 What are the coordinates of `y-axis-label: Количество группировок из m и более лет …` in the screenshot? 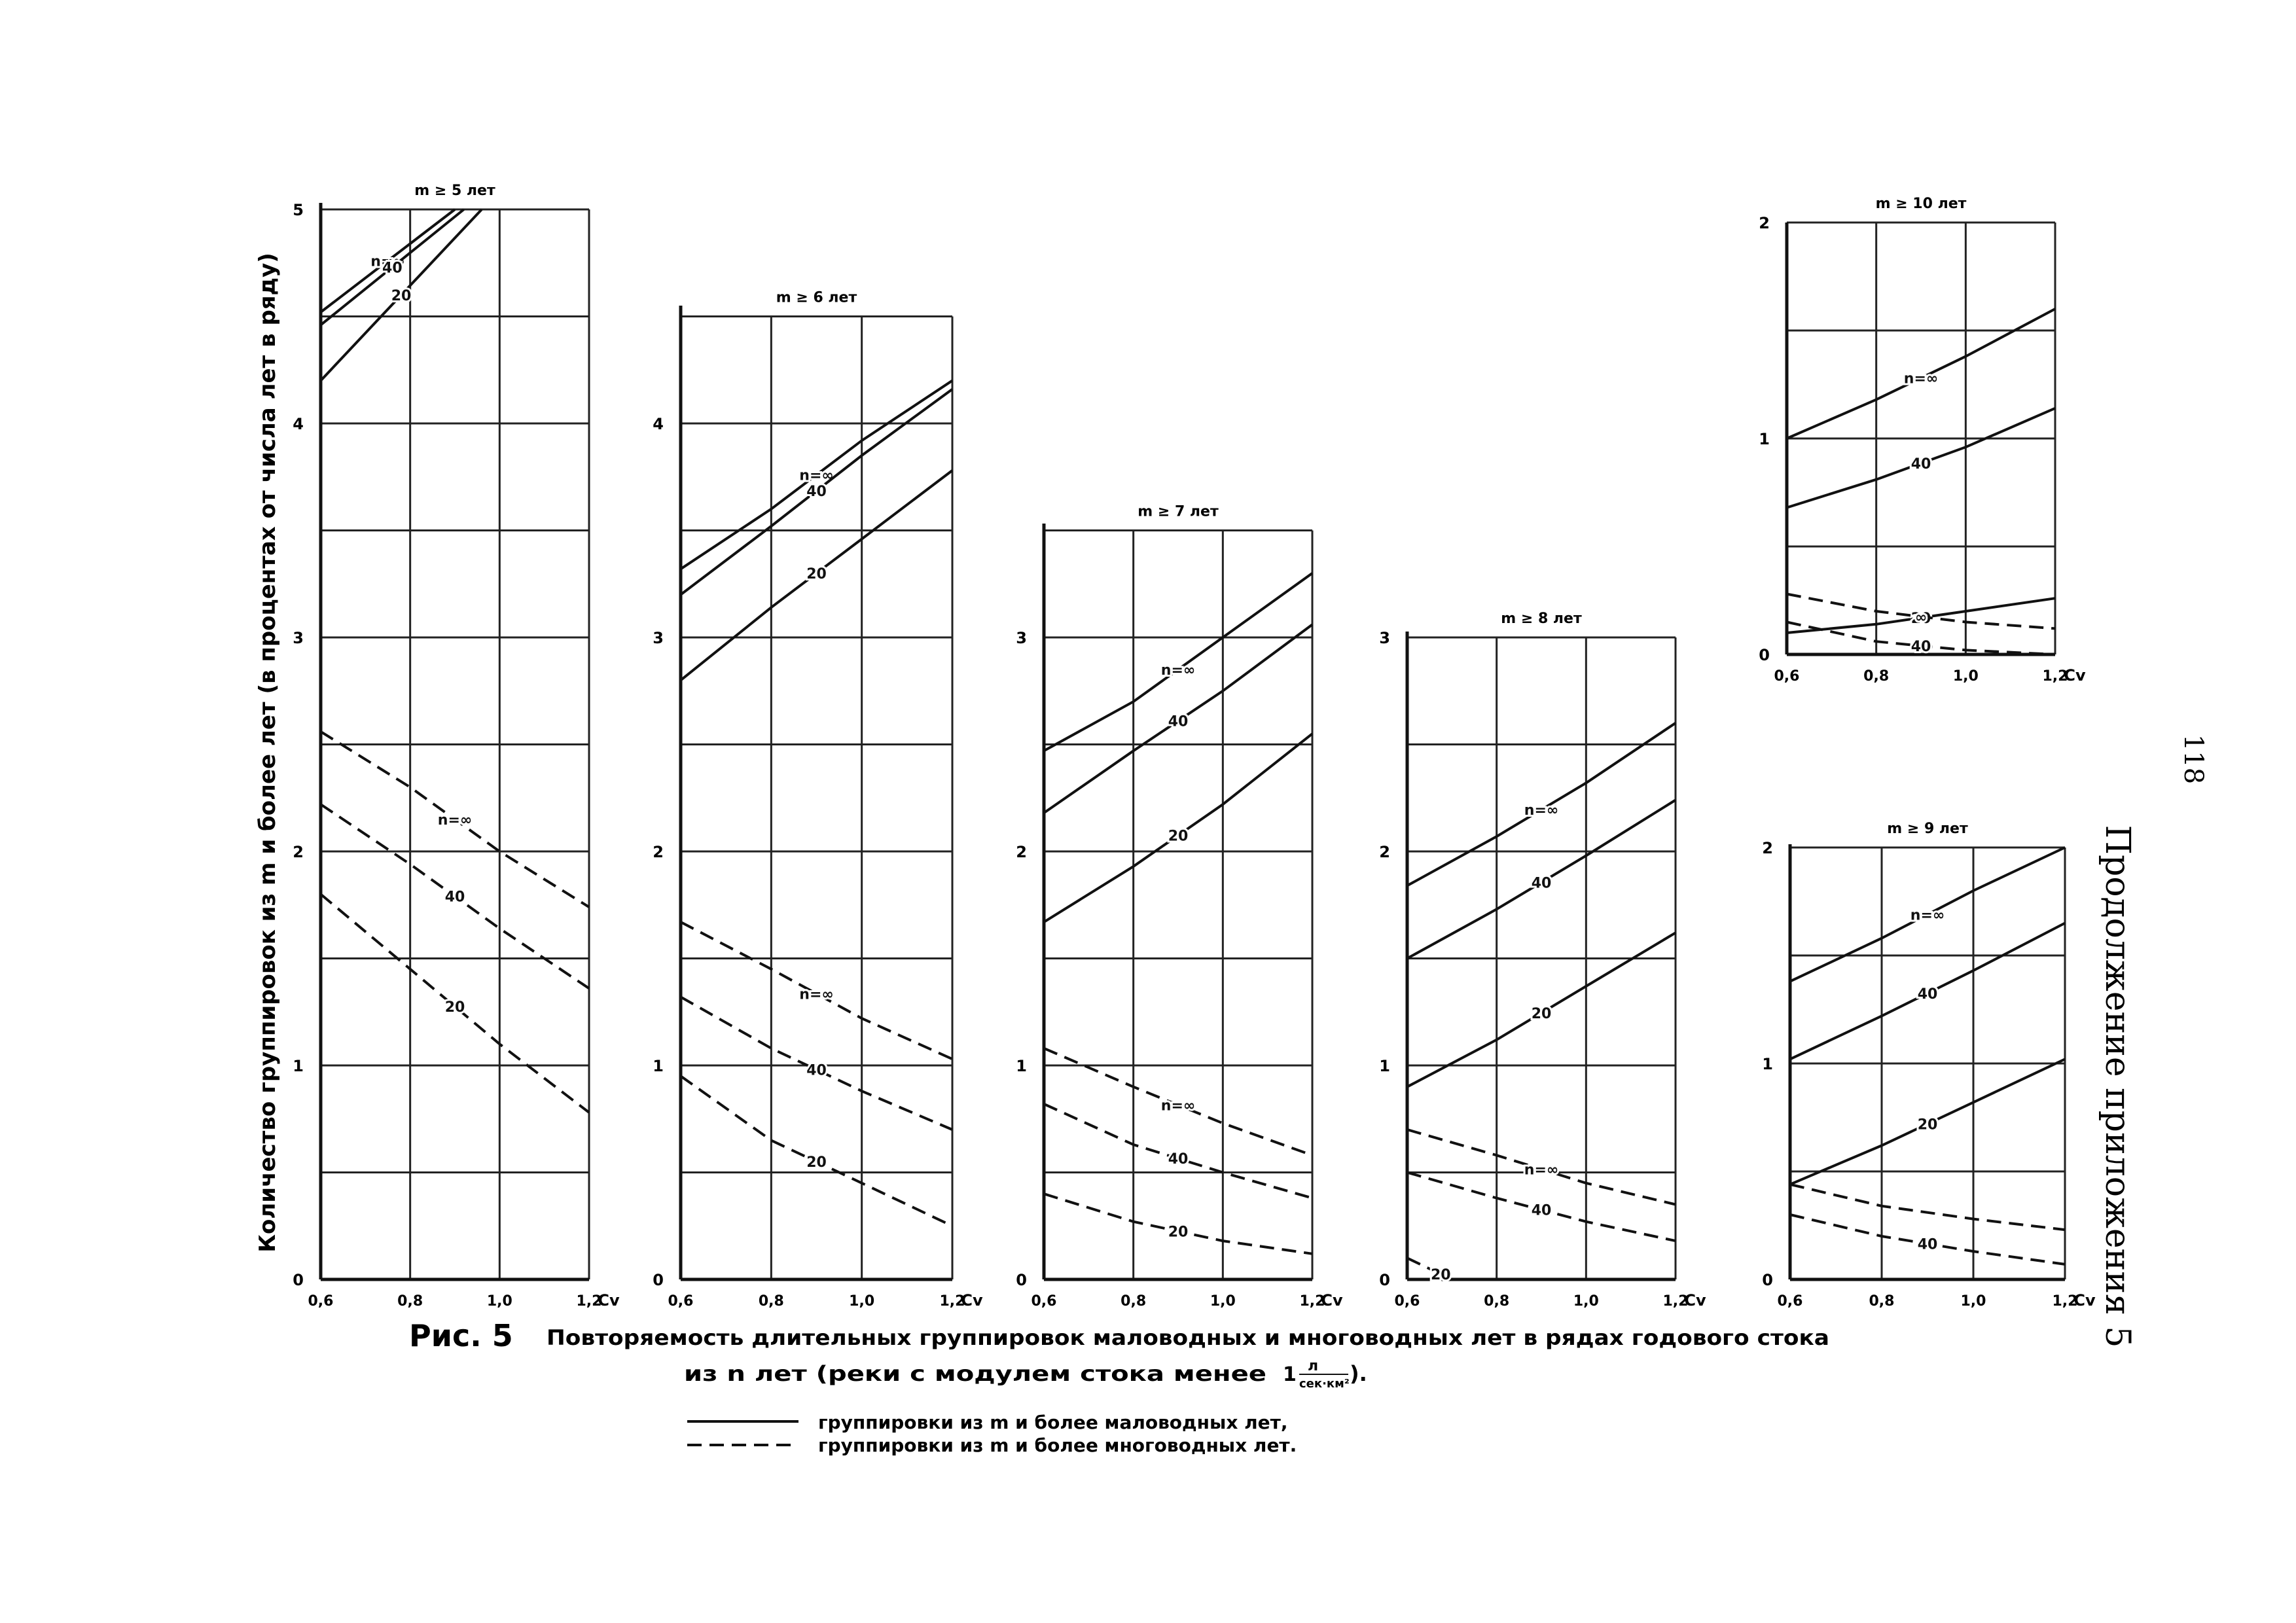 It's located at (268, 753).